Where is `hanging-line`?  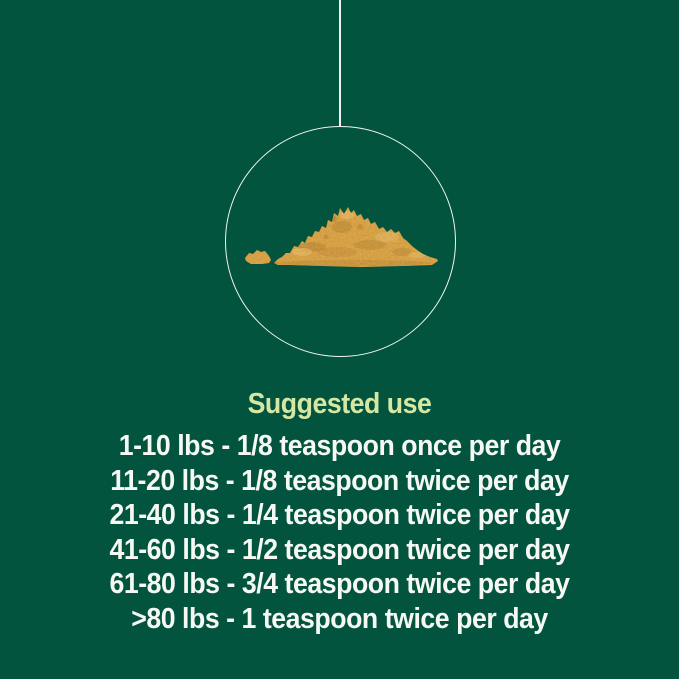
hanging-line is located at coordinates (340, 63).